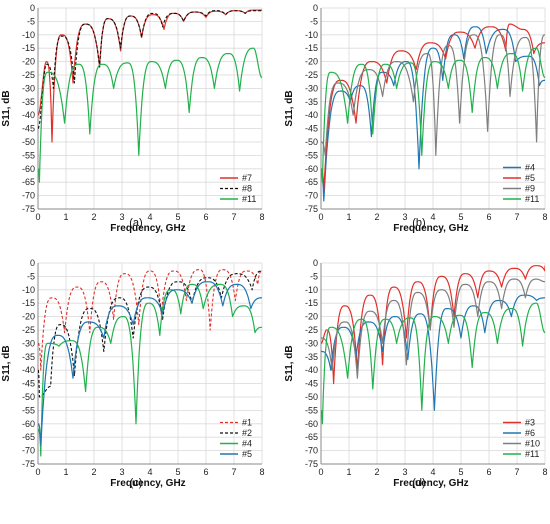  What do you see at coordinates (530, 423) in the screenshot?
I see `legend-label: #3` at bounding box center [530, 423].